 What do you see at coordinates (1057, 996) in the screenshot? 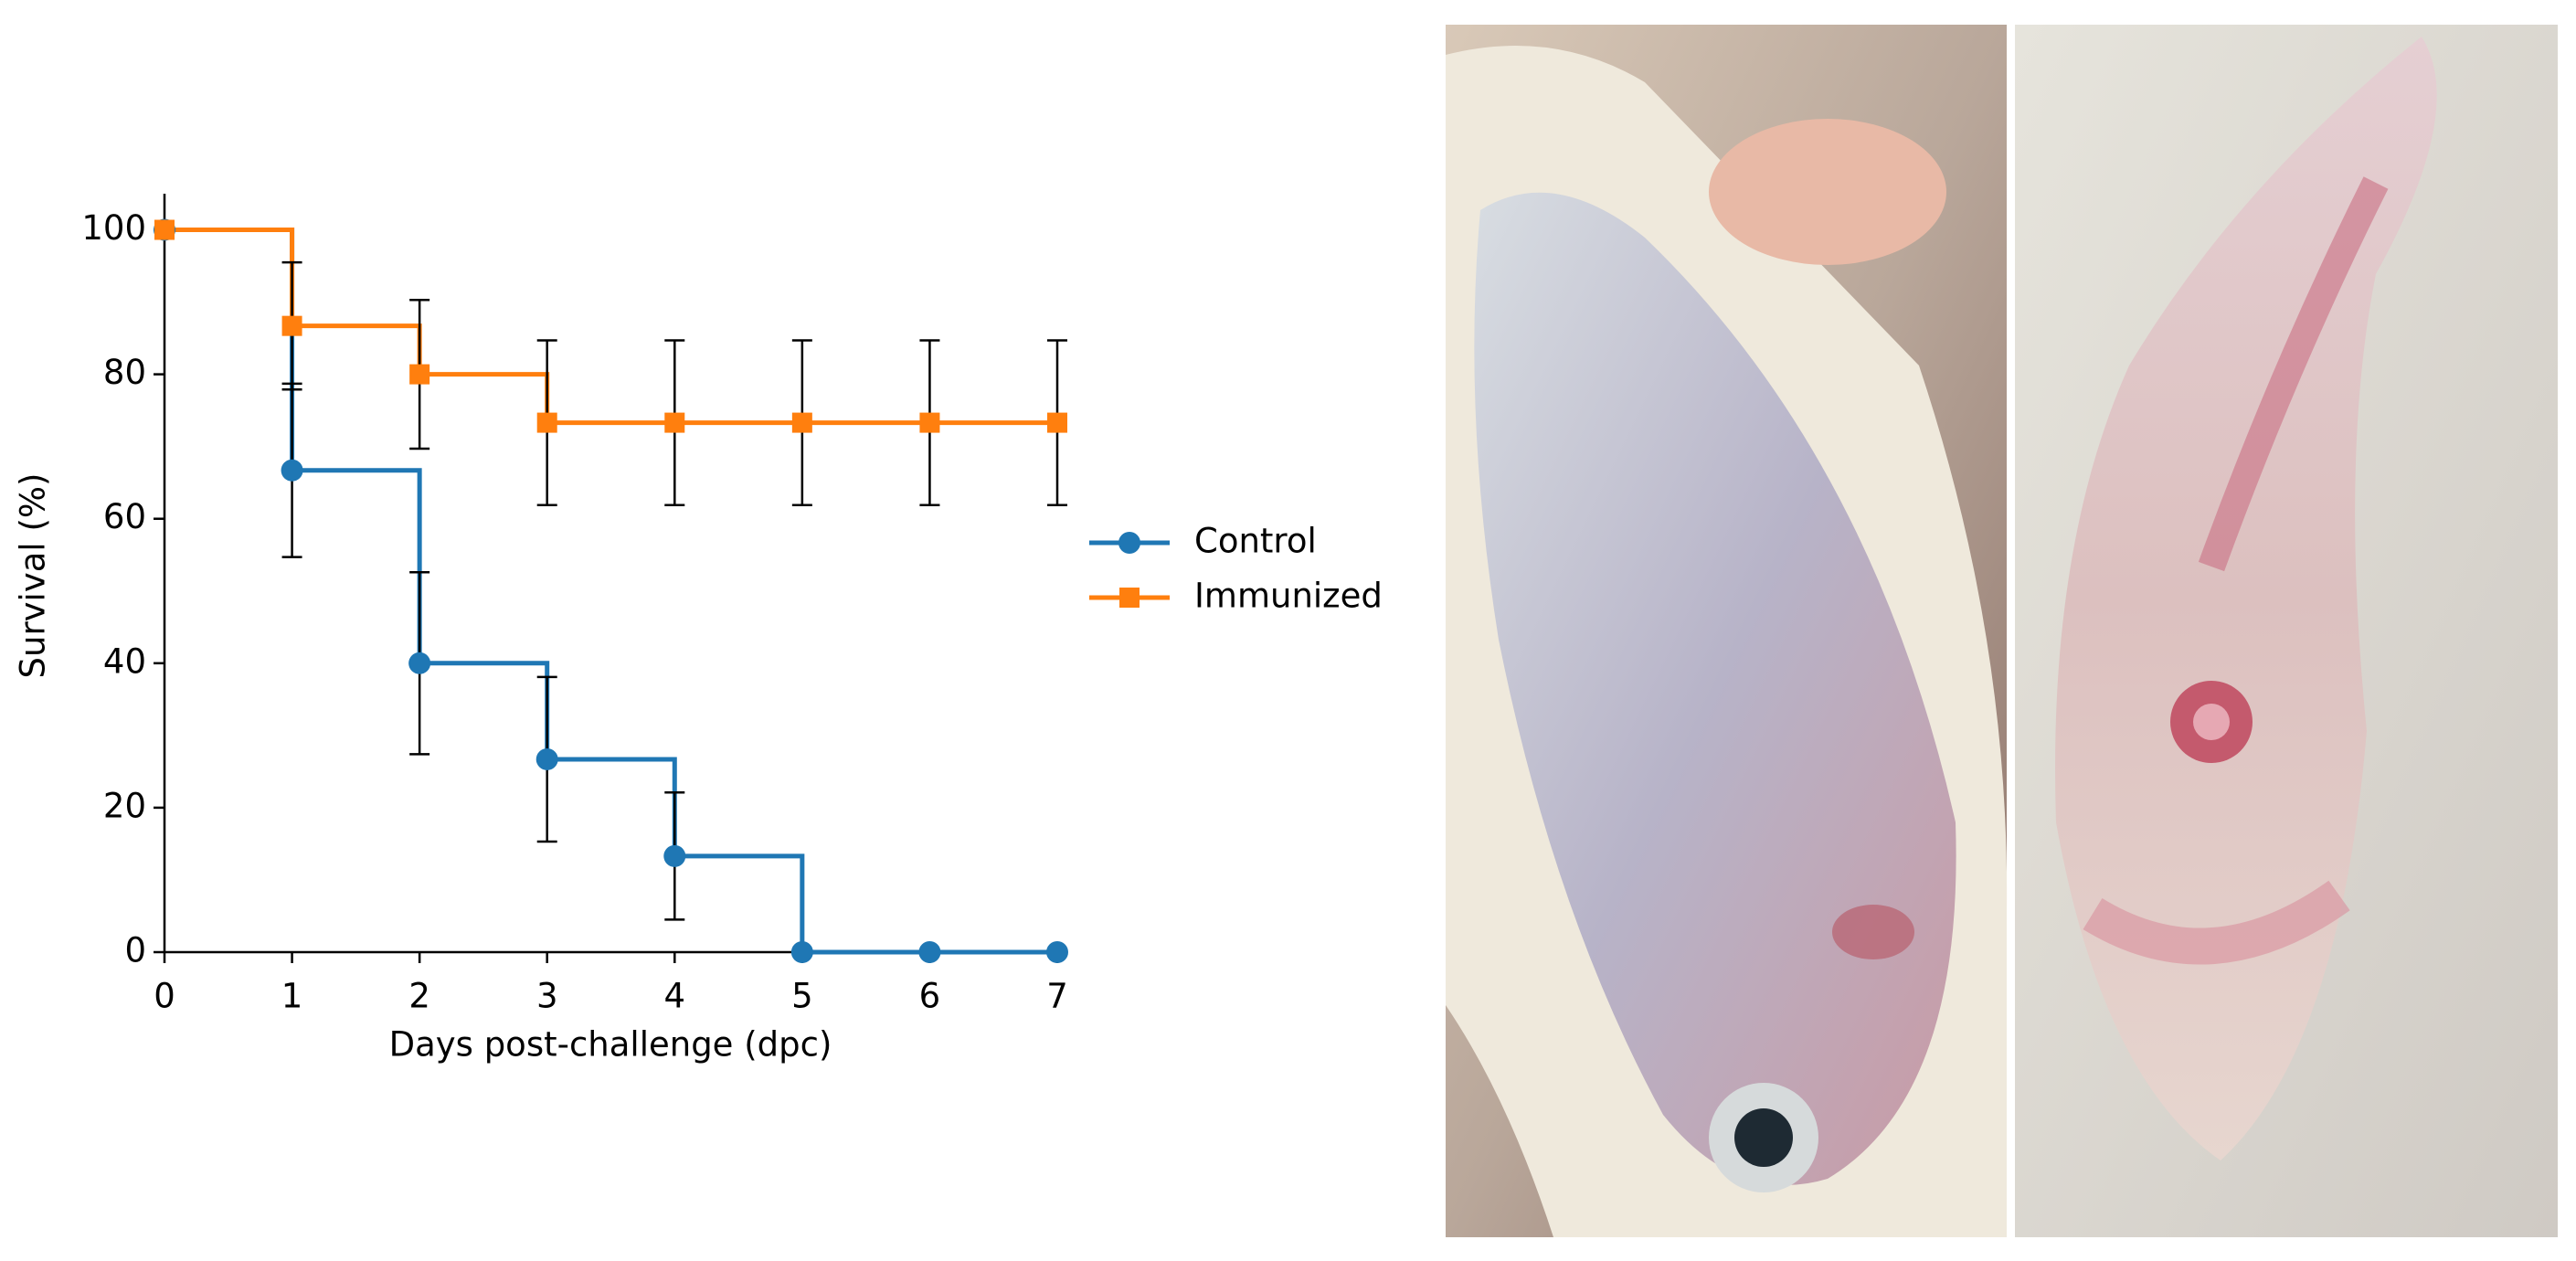
I see `x-tick-label: 7` at bounding box center [1057, 996].